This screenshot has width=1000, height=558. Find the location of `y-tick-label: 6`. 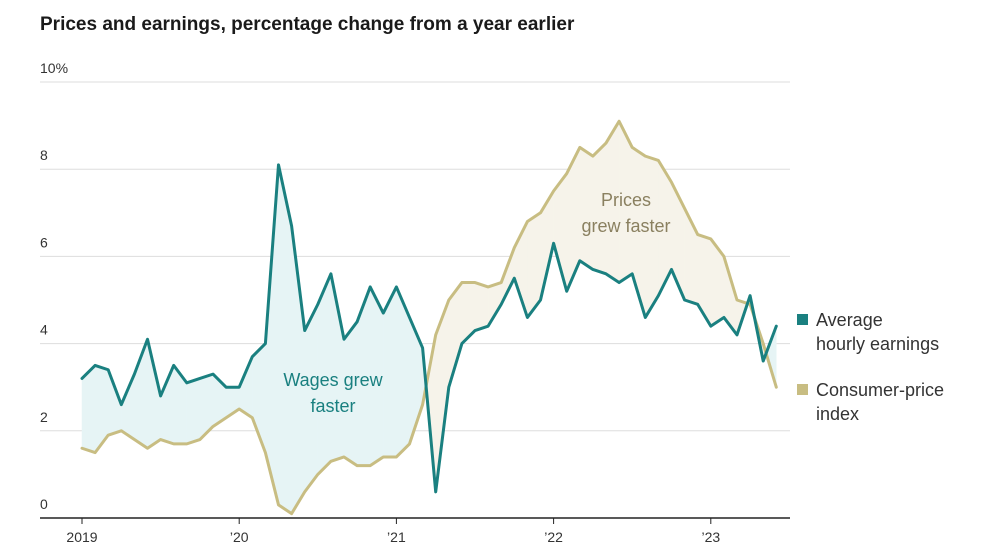

y-tick-label: 6 is located at coordinates (44, 242).